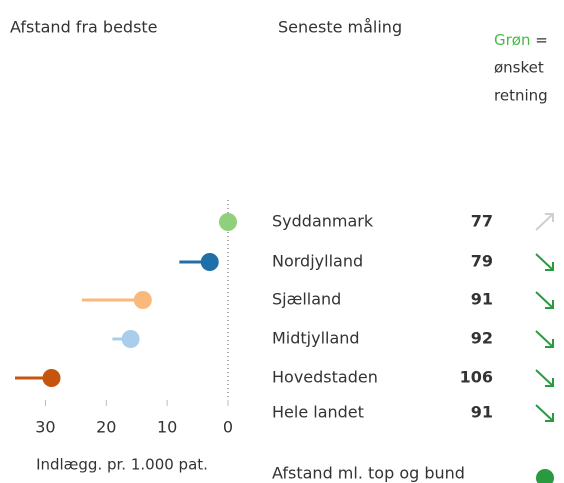  I want to click on note-rest: =, so click(541, 40).